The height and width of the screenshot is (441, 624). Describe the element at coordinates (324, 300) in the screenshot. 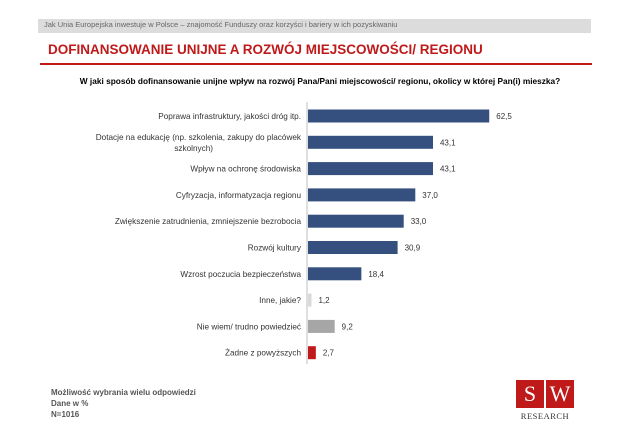

I see `value-label-7: 1,2` at that location.